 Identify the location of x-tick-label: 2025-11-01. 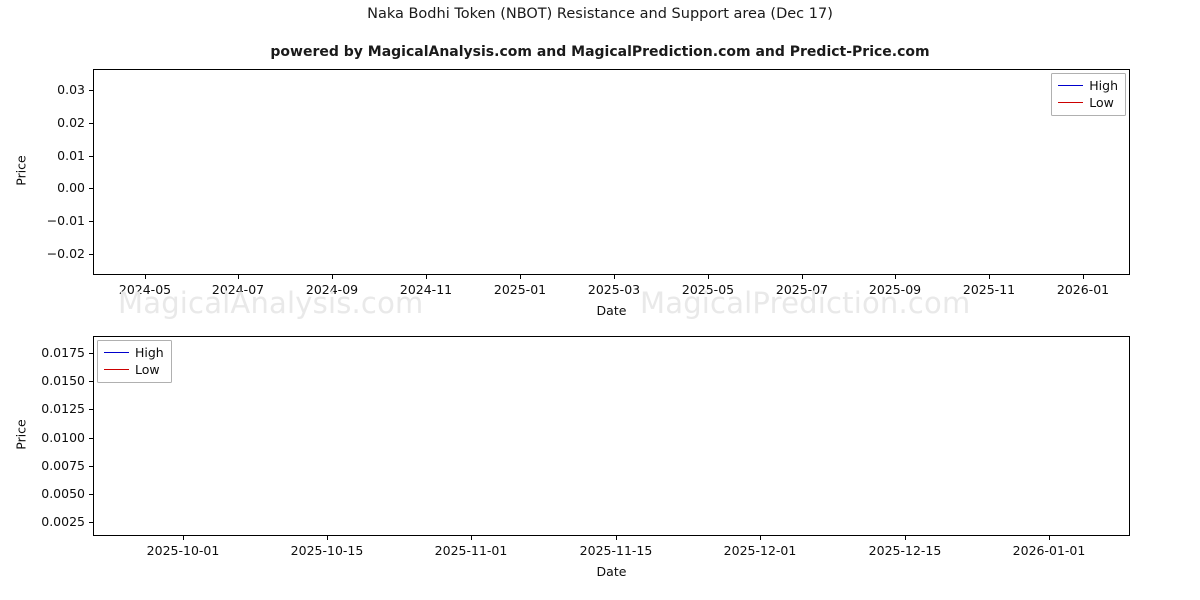
(471, 550).